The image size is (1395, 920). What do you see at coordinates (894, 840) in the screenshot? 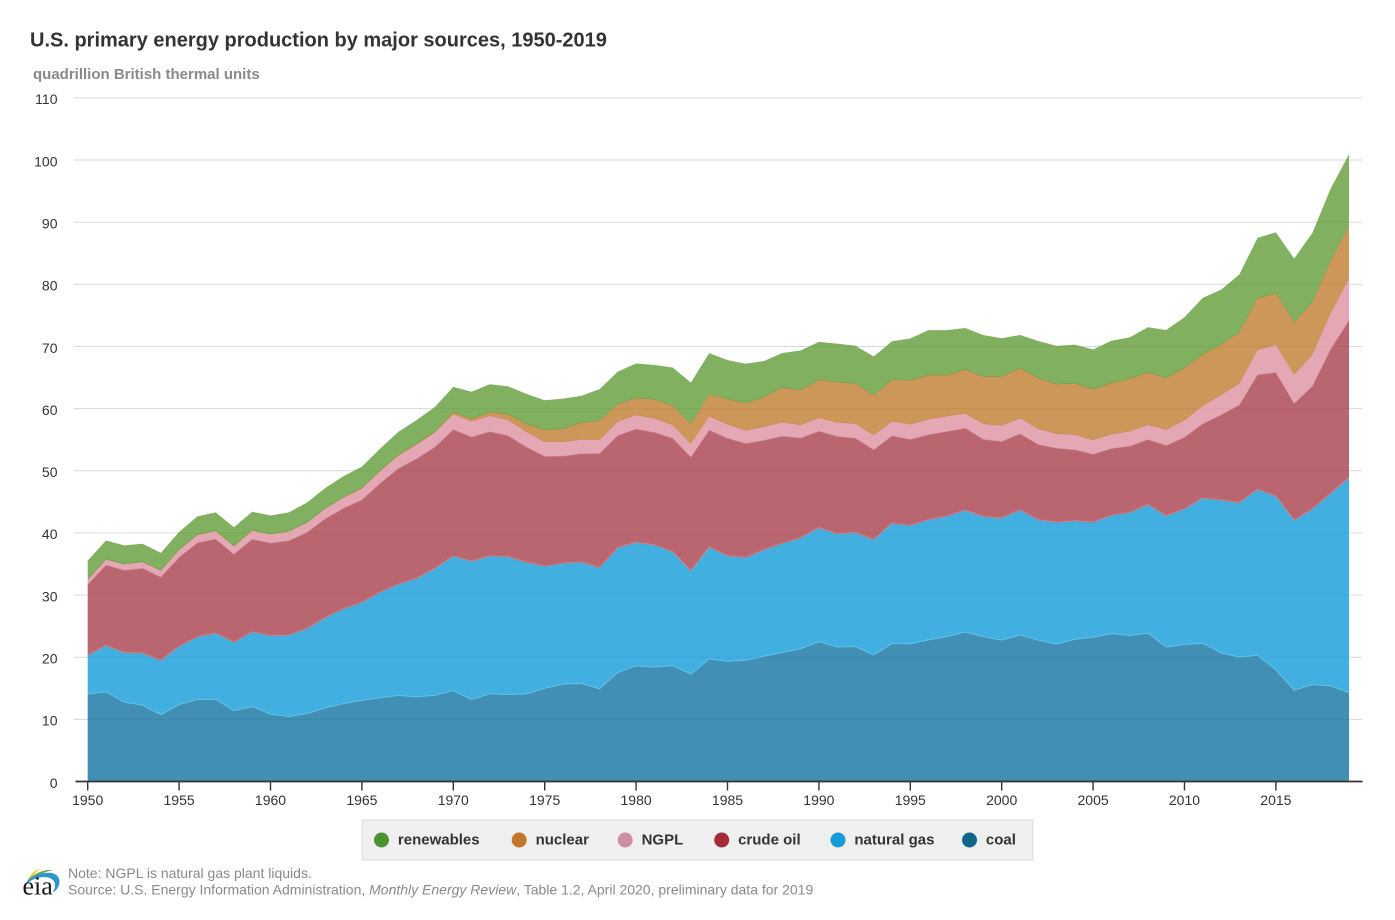
I see `svg-text: natural gas` at bounding box center [894, 840].